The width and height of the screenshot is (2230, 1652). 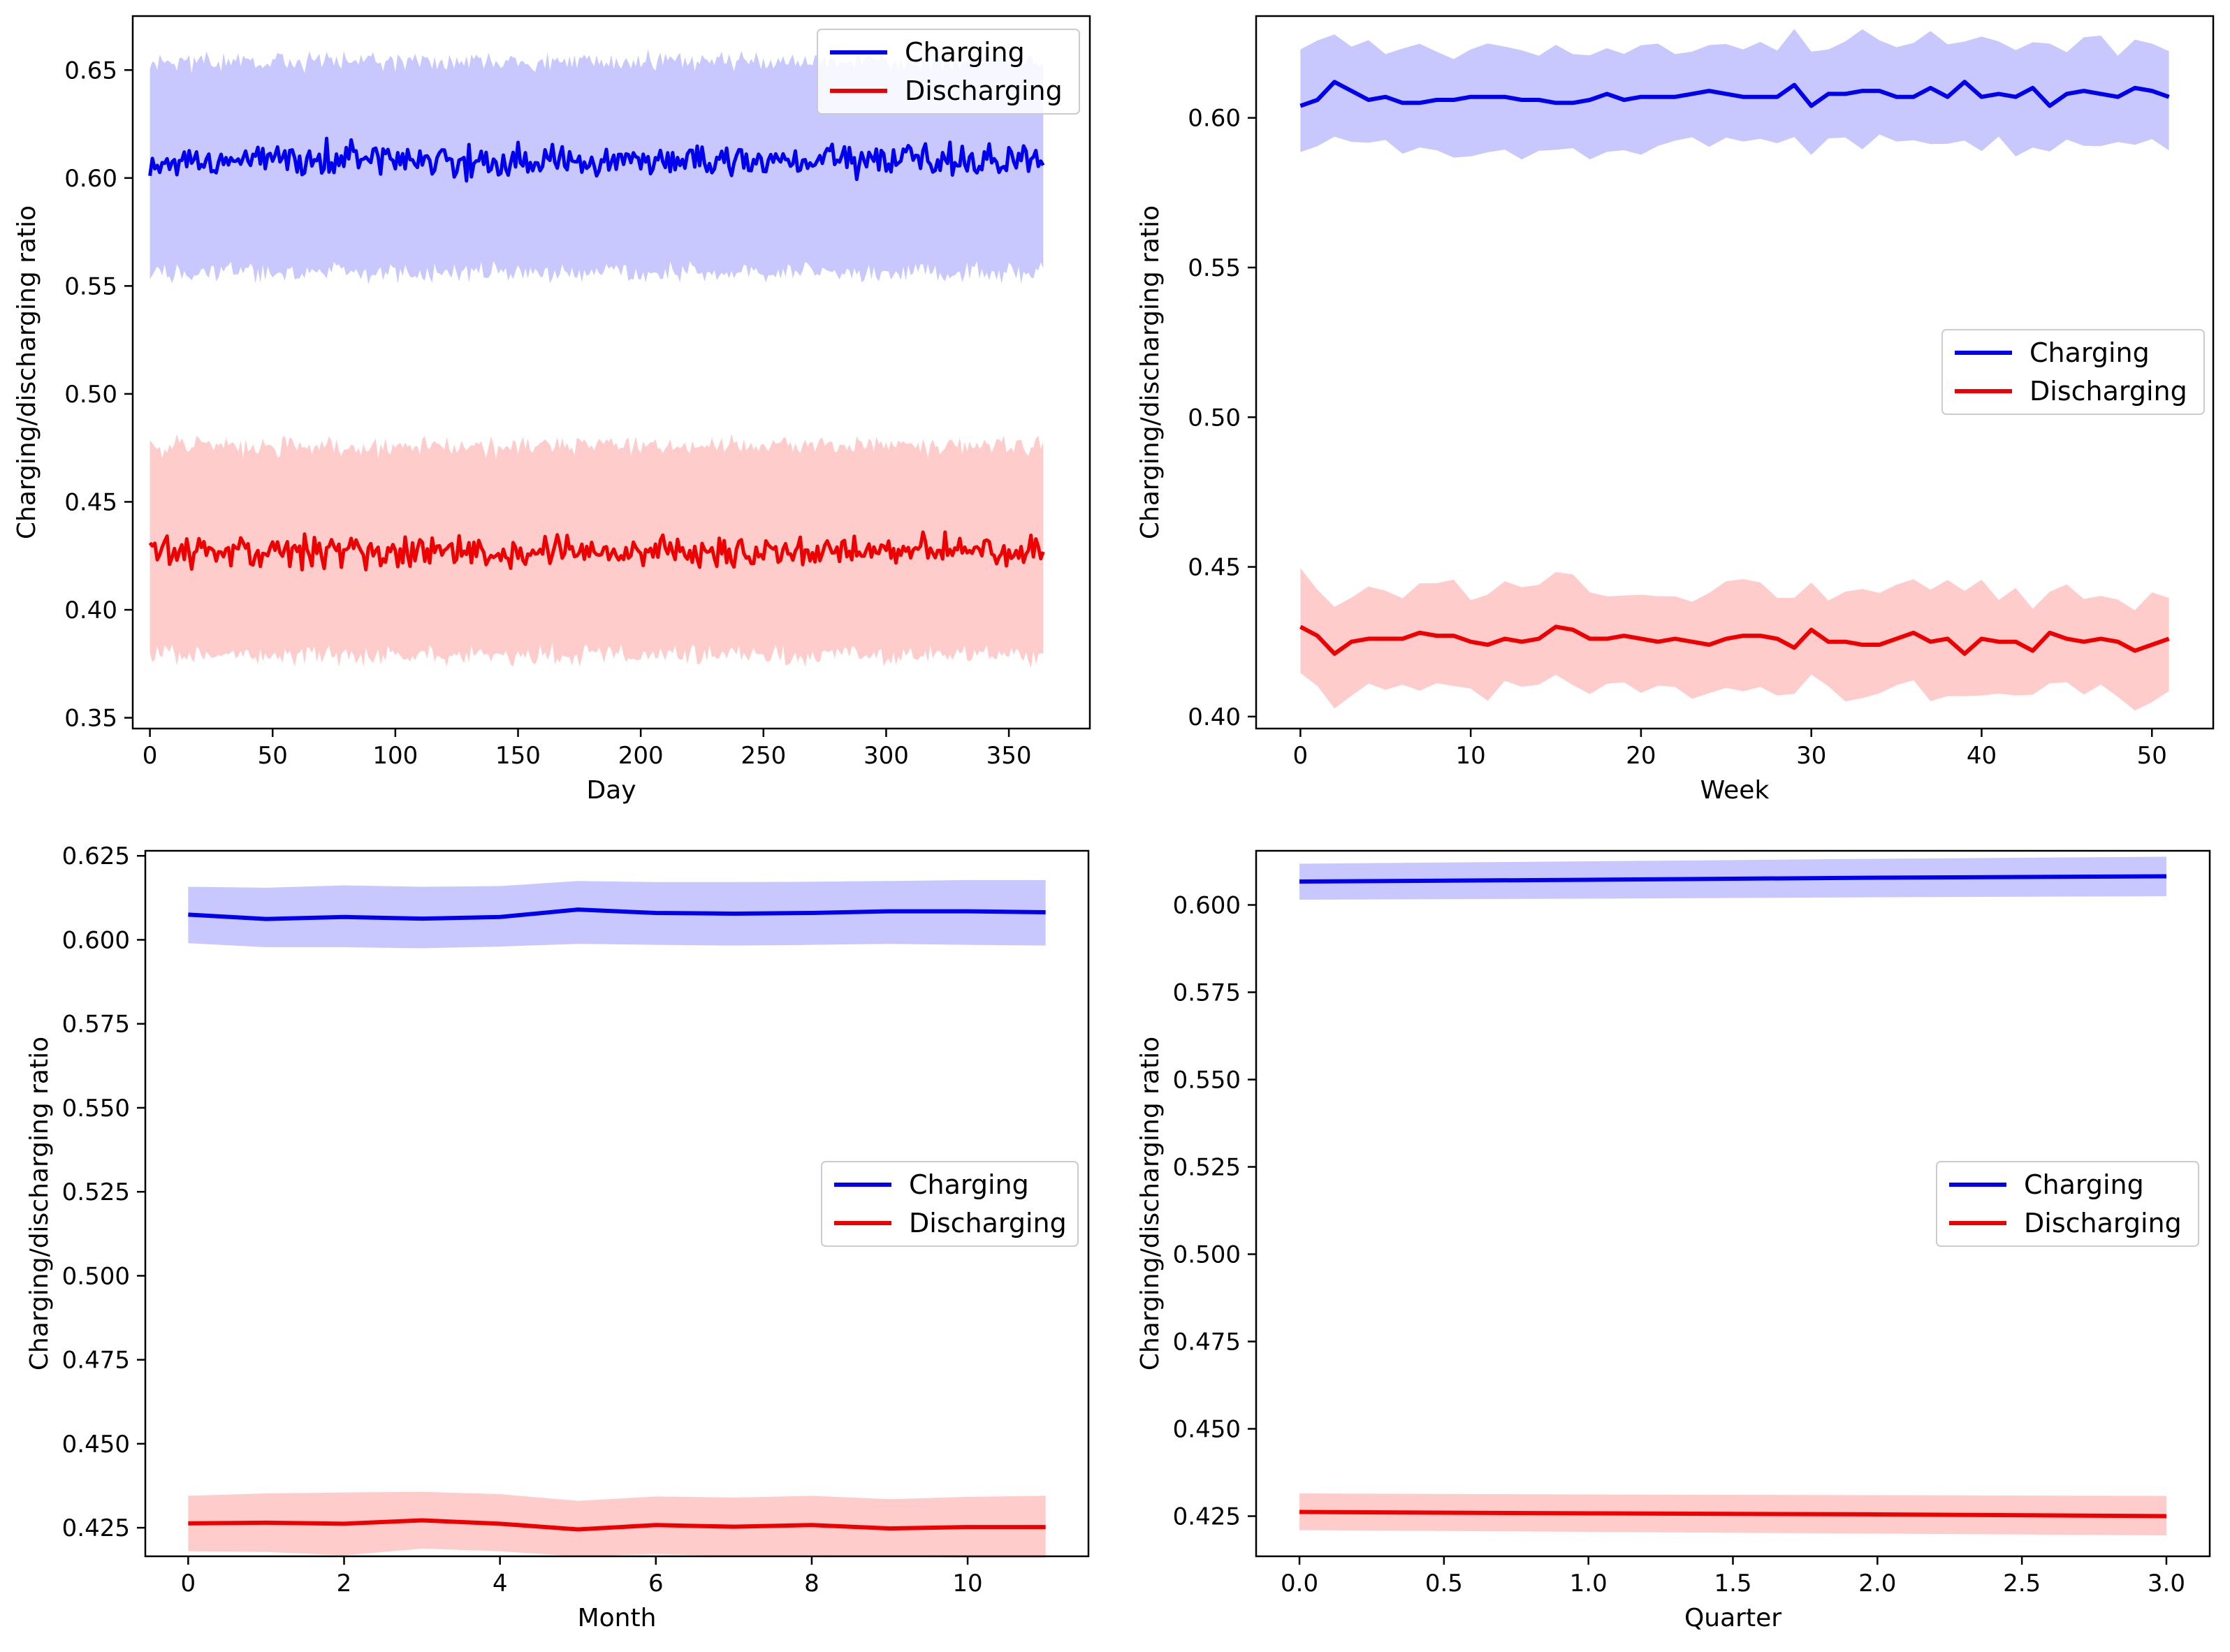 What do you see at coordinates (344, 1584) in the screenshot?
I see `x-tick-label-monthly: 2` at bounding box center [344, 1584].